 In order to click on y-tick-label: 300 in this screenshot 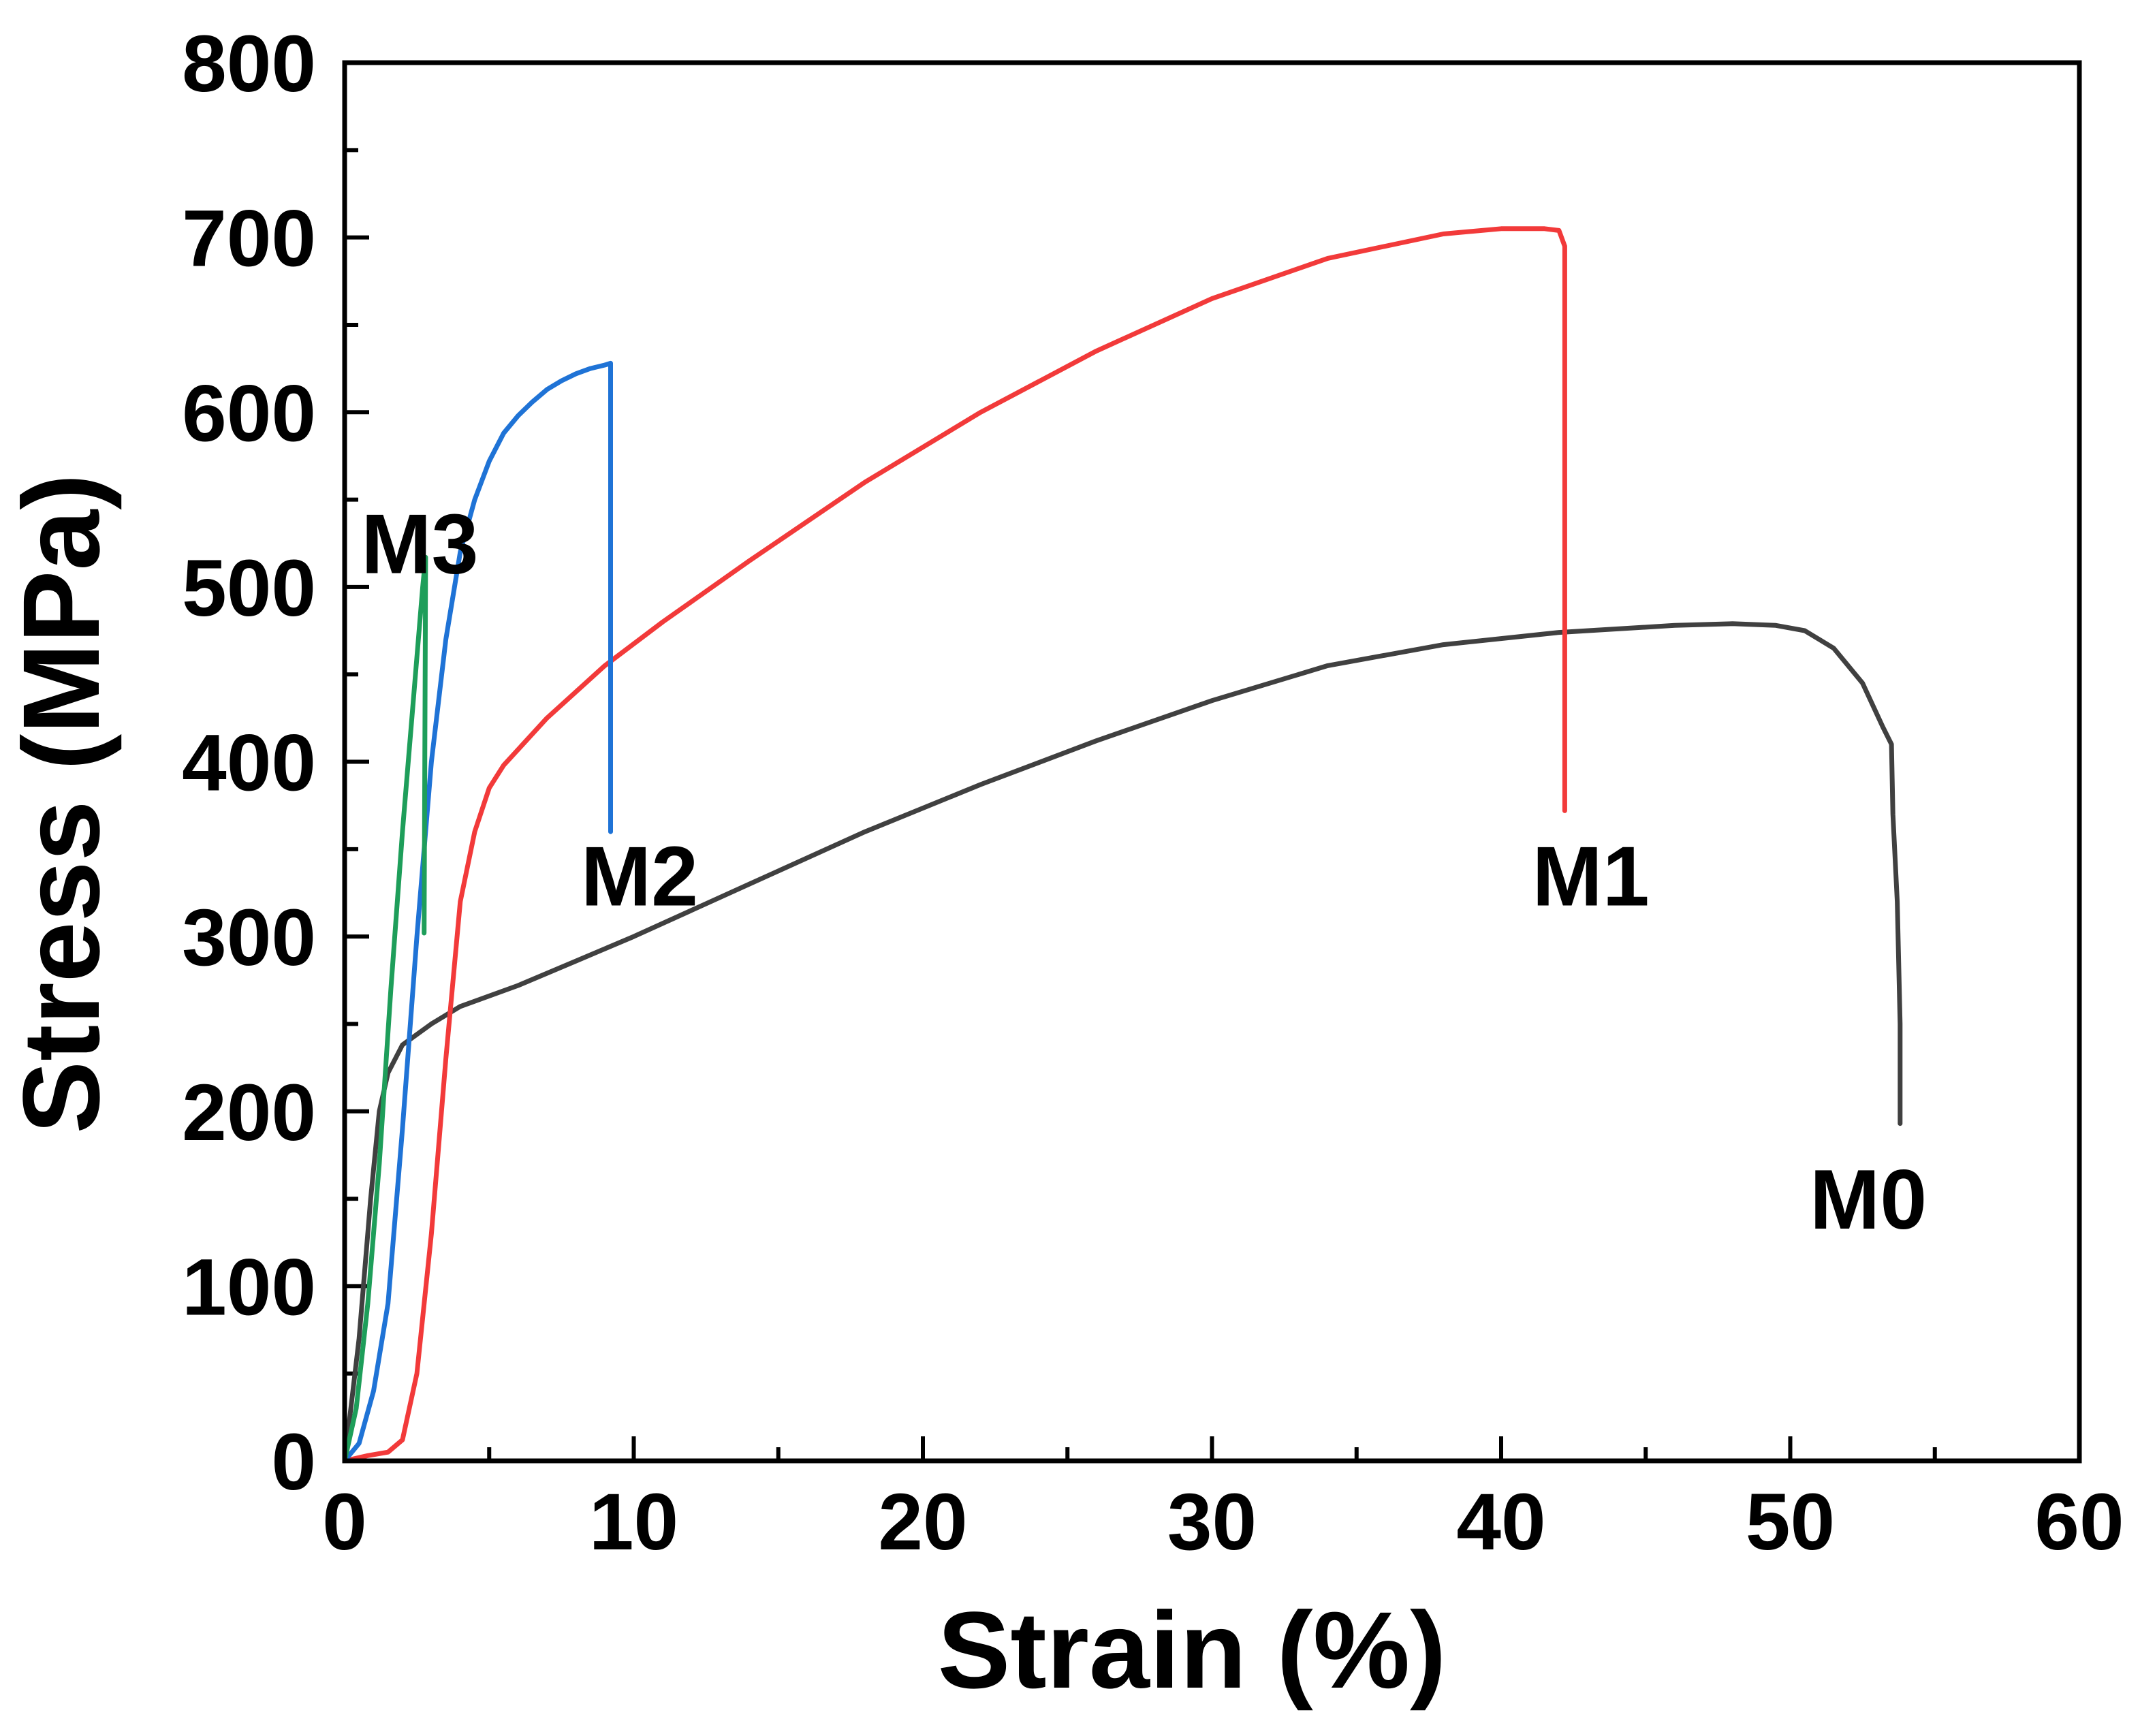, I will do `click(249, 938)`.